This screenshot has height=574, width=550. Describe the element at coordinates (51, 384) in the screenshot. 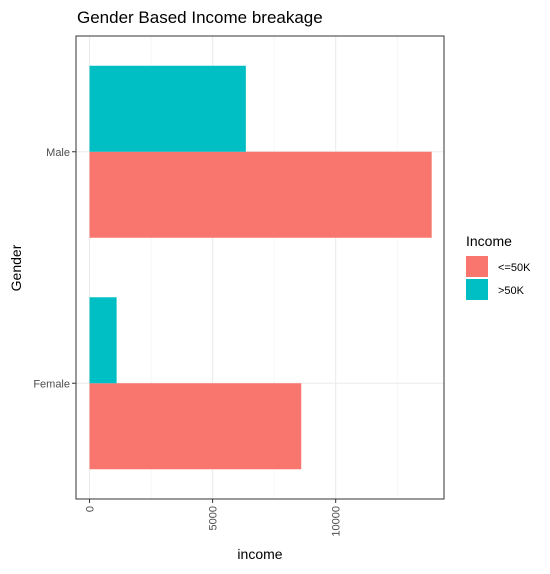

I see `y-tick-label: Female` at that location.